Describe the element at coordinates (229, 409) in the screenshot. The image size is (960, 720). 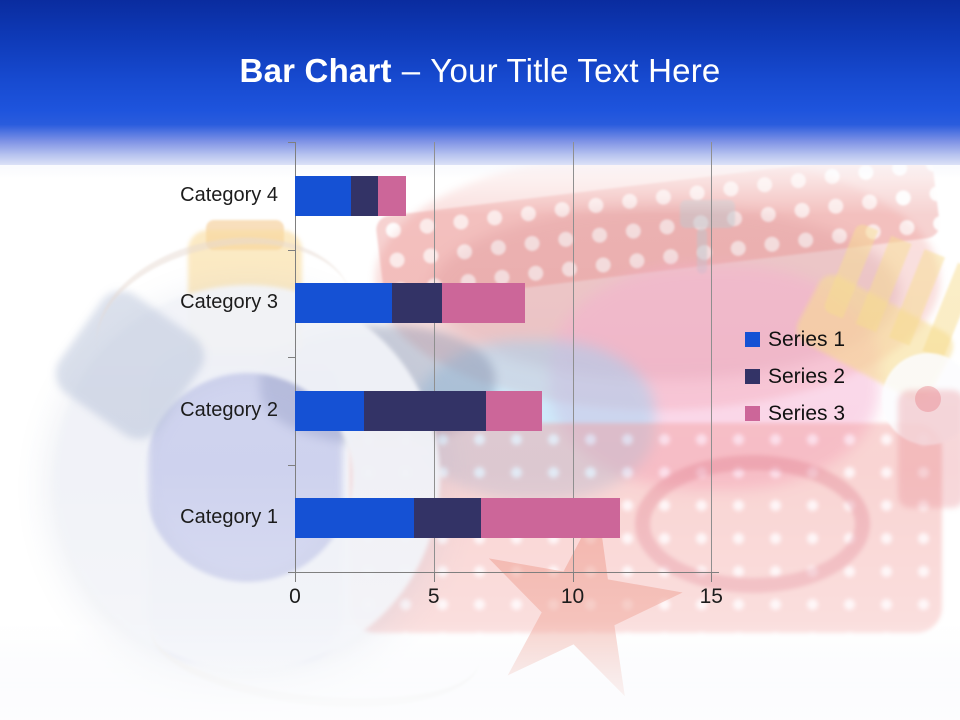
I see `category-label: Category 2` at that location.